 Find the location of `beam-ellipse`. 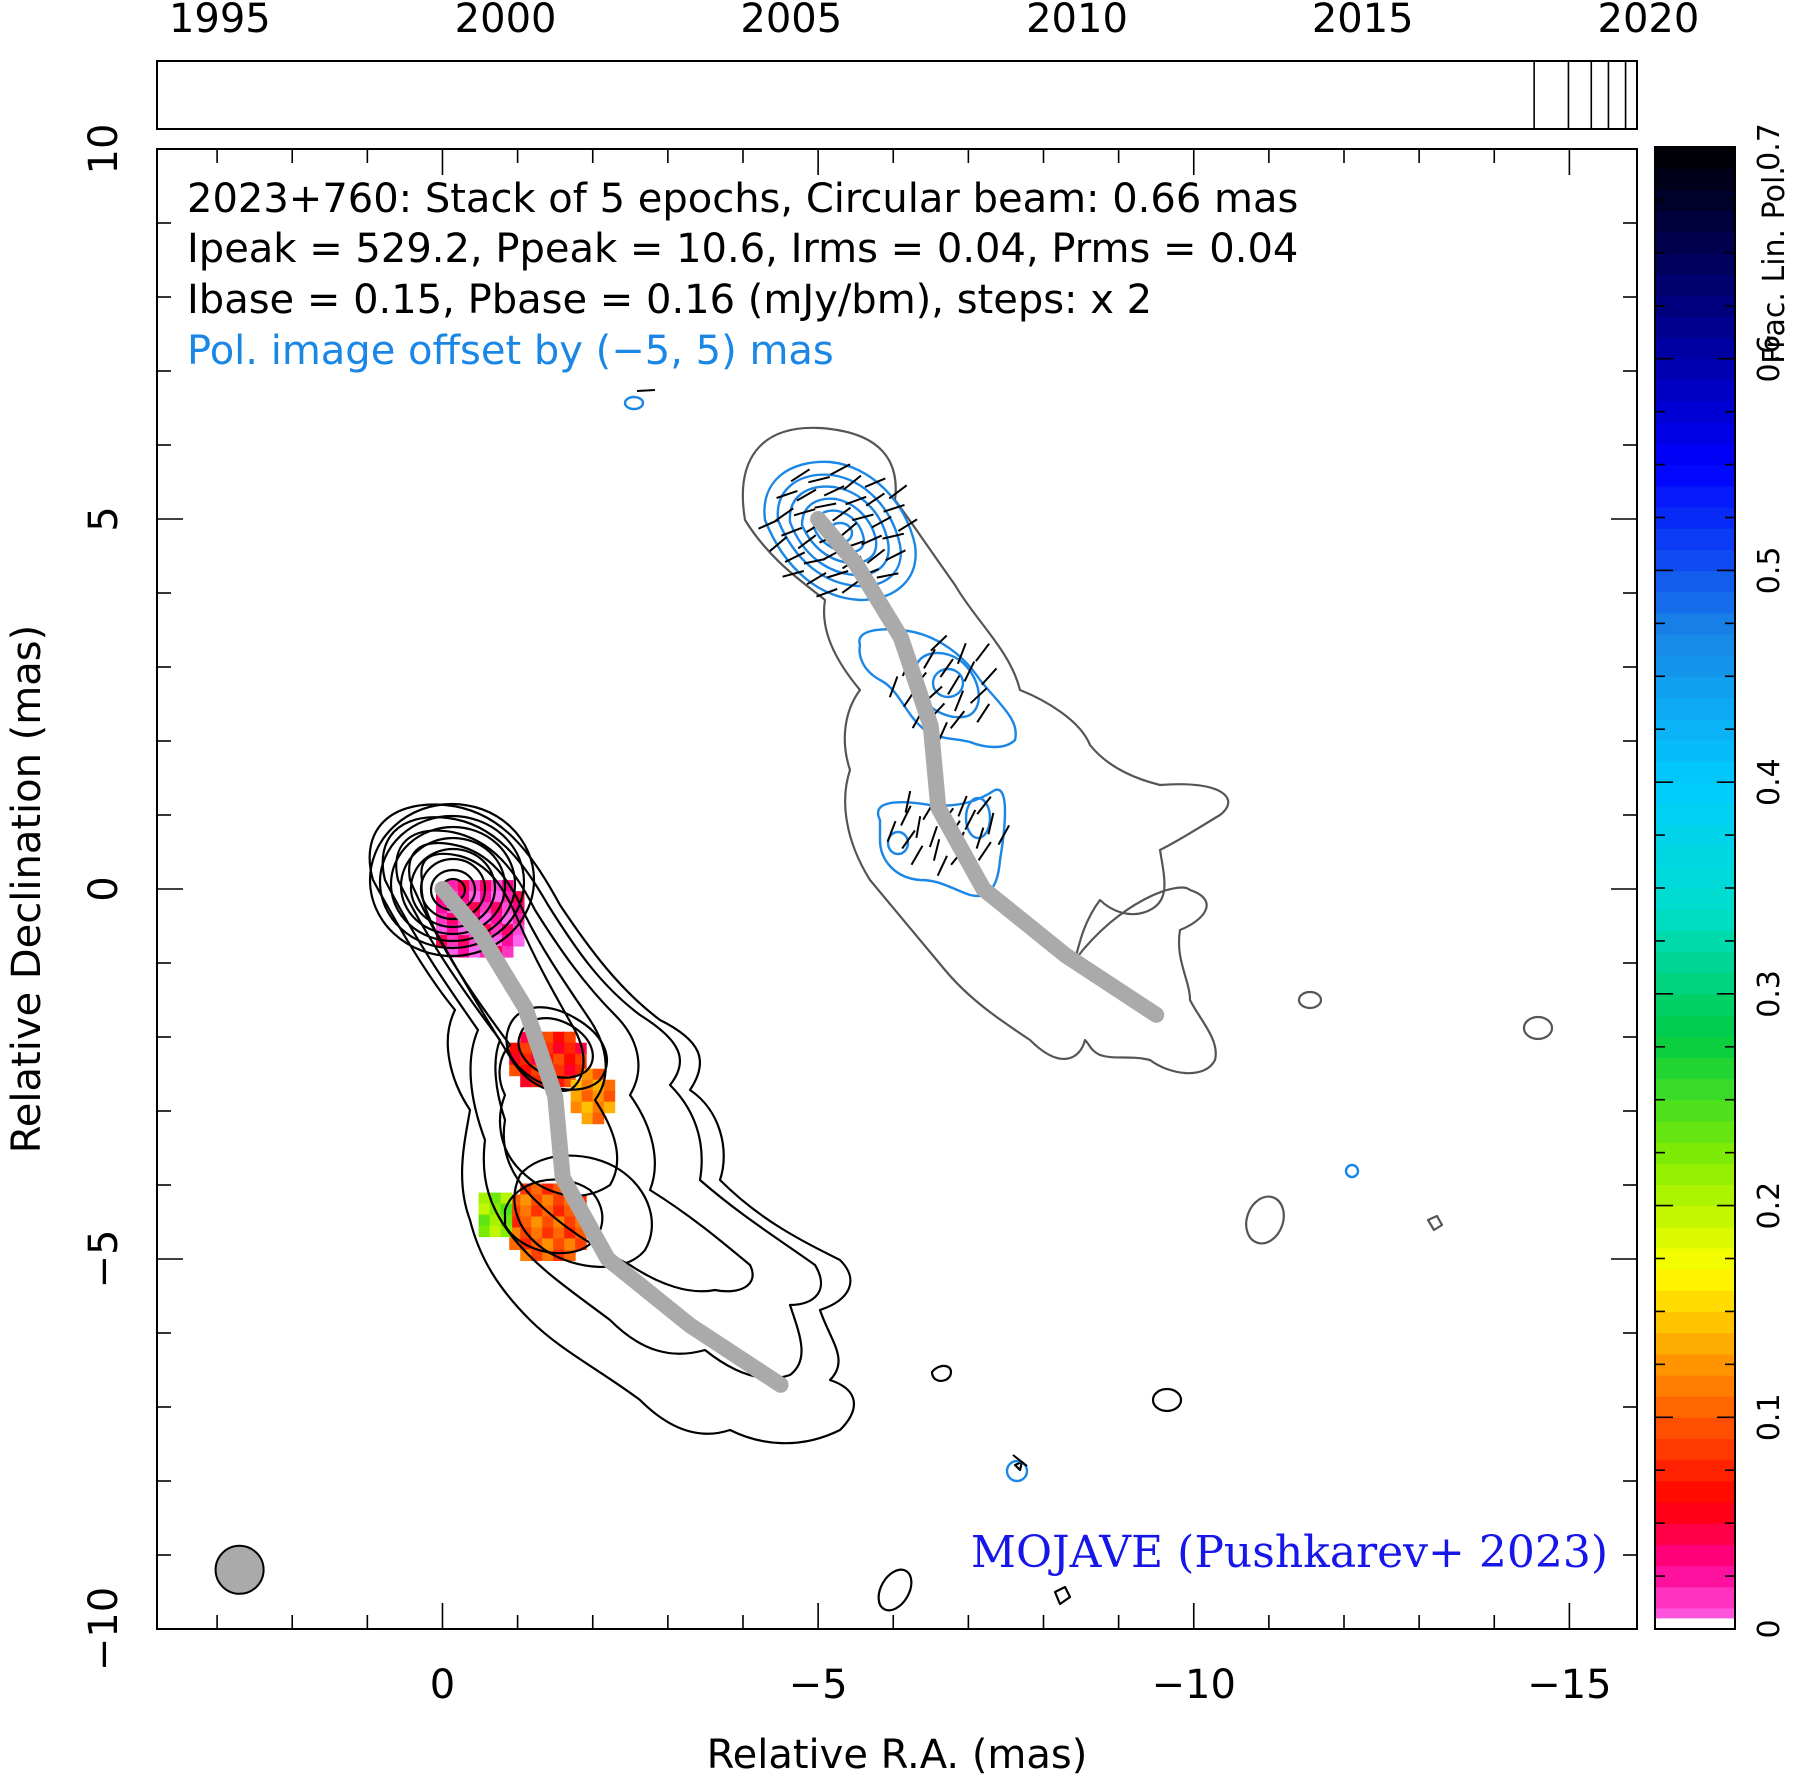

beam-ellipse is located at coordinates (239, 1569).